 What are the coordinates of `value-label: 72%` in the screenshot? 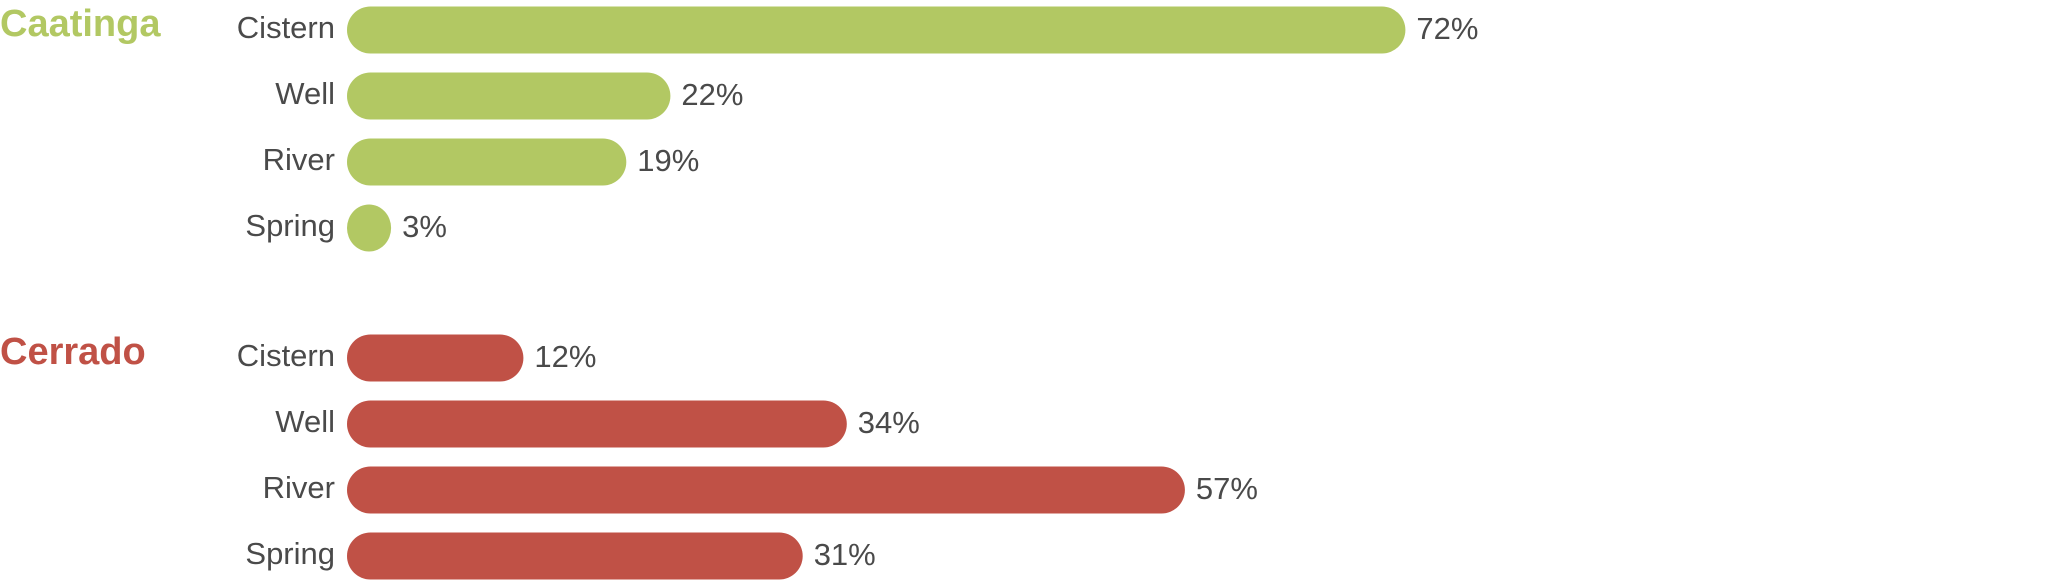 It's located at (1447, 28).